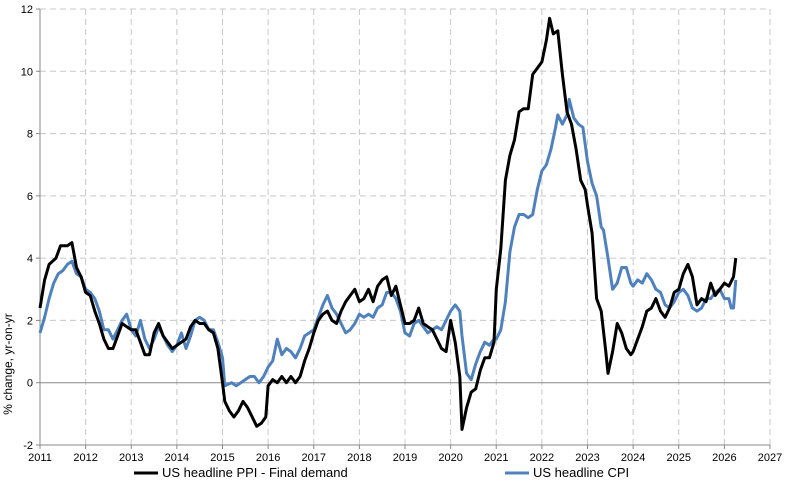 The width and height of the screenshot is (789, 493). Describe the element at coordinates (8, 363) in the screenshot. I see `y-axis-label: % change, yr-on-yr` at that location.